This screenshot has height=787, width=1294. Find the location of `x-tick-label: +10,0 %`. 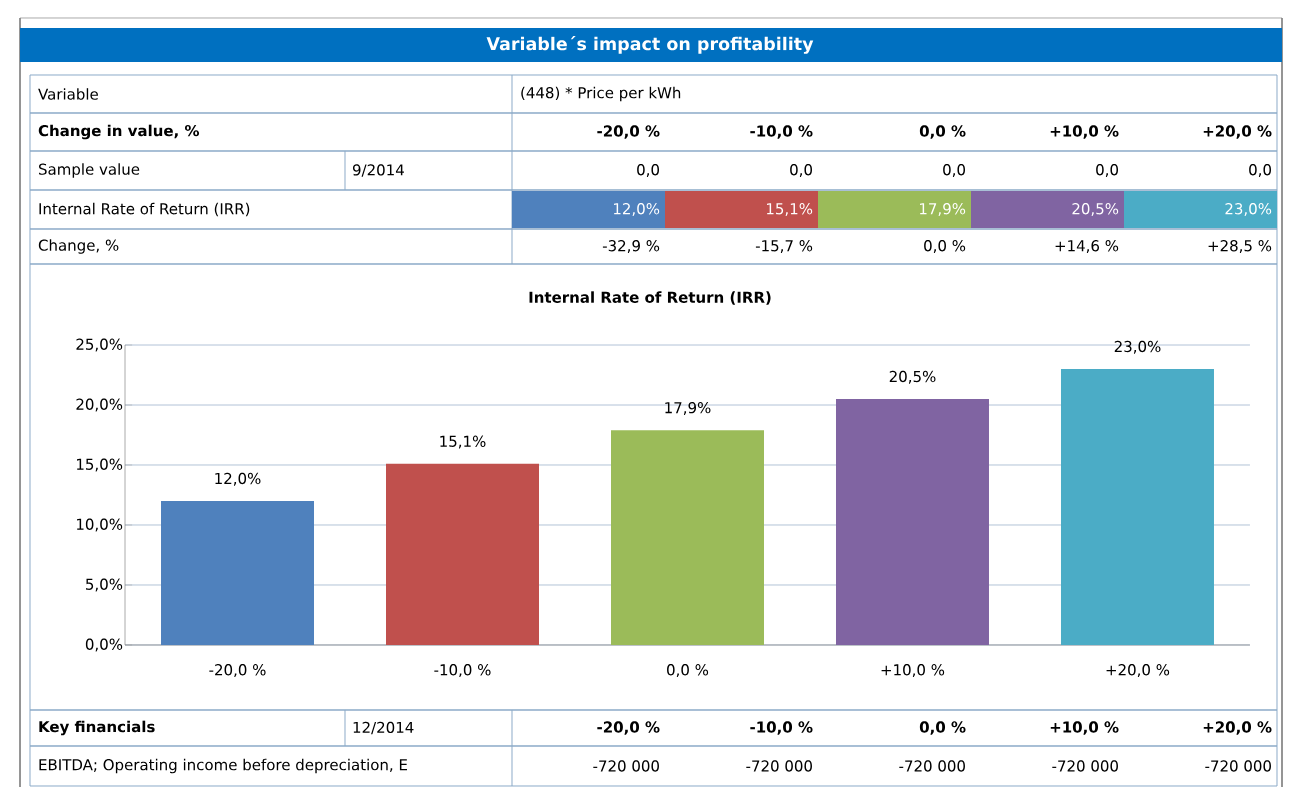

x-tick-label: +10,0 % is located at coordinates (913, 670).